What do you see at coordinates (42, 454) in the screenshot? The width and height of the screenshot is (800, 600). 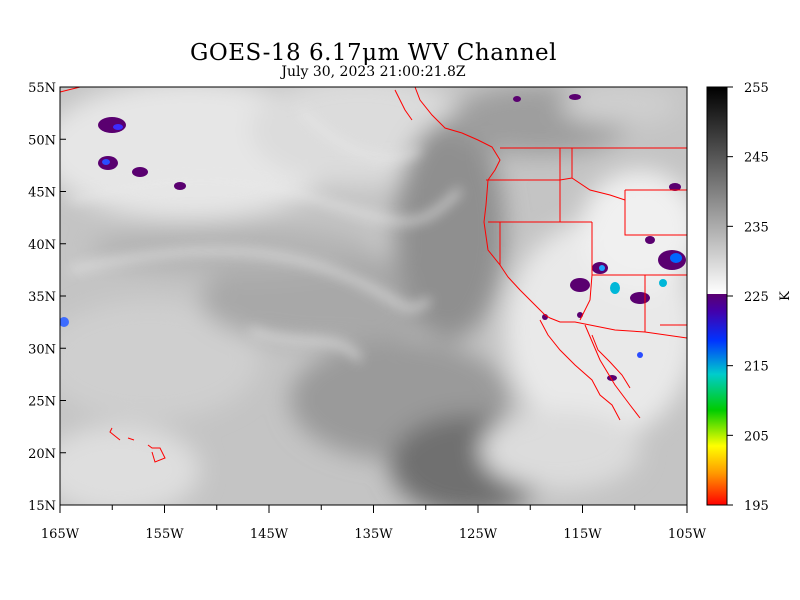 I see `lat-tick-label: 20N` at bounding box center [42, 454].